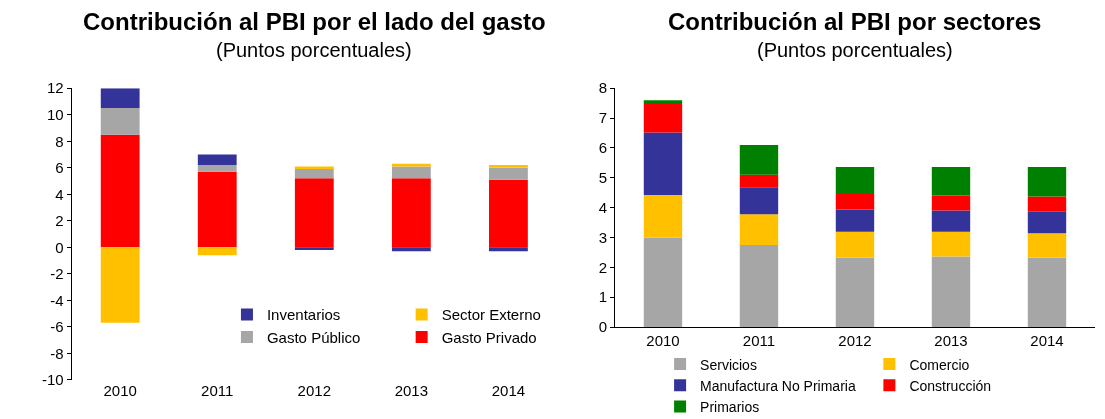 This screenshot has height=419, width=1105. What do you see at coordinates (57, 353) in the screenshot?
I see `y-tick-label: -8` at bounding box center [57, 353].